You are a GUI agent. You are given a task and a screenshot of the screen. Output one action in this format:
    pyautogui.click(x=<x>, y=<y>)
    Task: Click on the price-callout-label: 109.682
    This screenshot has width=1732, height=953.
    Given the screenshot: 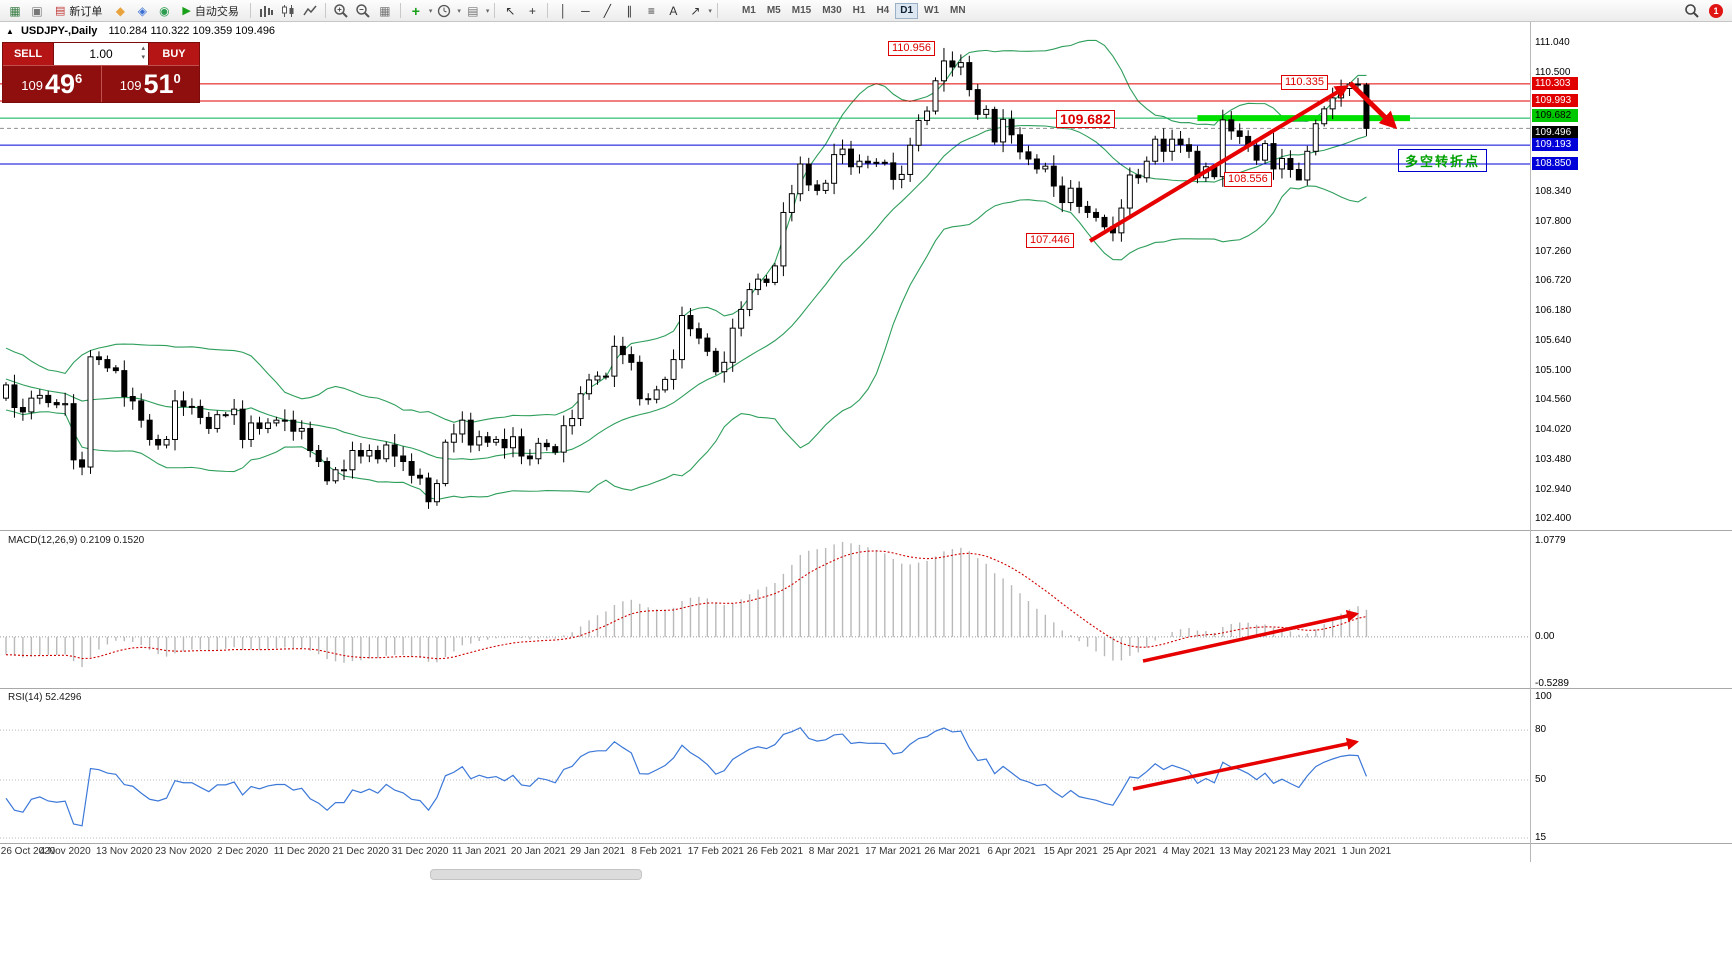 What is the action you would take?
    pyautogui.click(x=1085, y=119)
    